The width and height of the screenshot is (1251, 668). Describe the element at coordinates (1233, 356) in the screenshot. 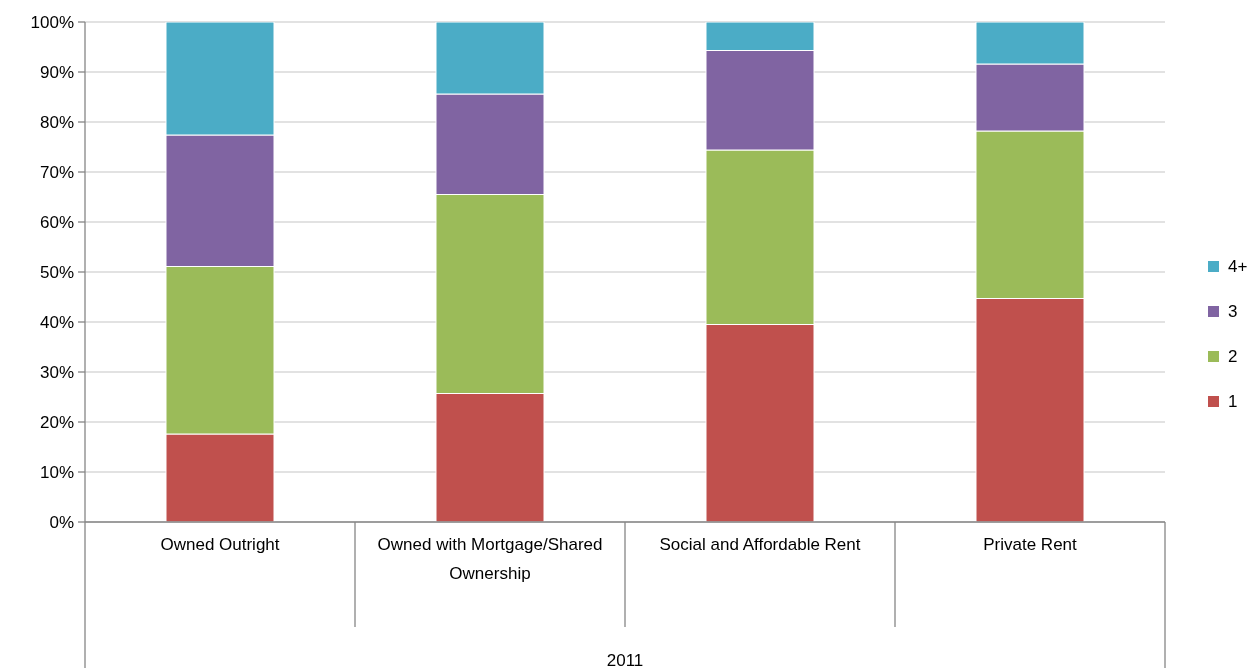

I see `legend-label: 2` at that location.